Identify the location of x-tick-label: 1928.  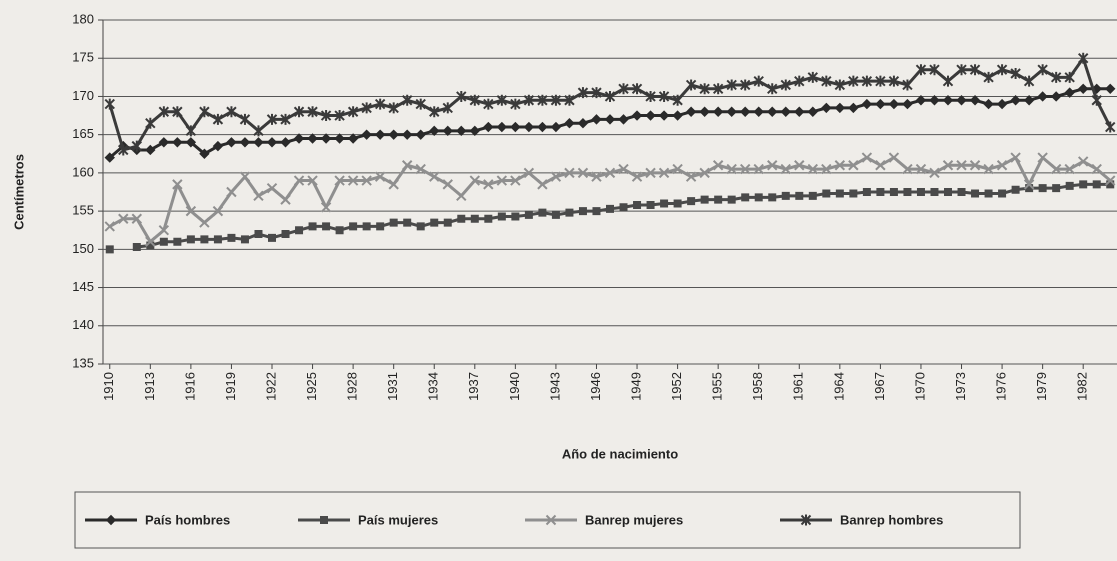
(352, 386).